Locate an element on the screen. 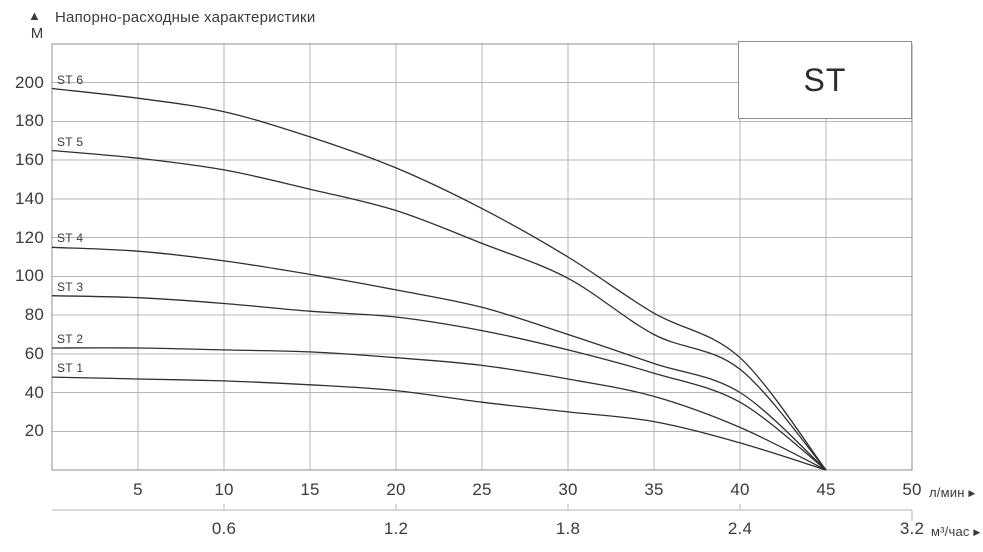 This screenshot has height=552, width=983. series-family-badge: ST is located at coordinates (825, 80).